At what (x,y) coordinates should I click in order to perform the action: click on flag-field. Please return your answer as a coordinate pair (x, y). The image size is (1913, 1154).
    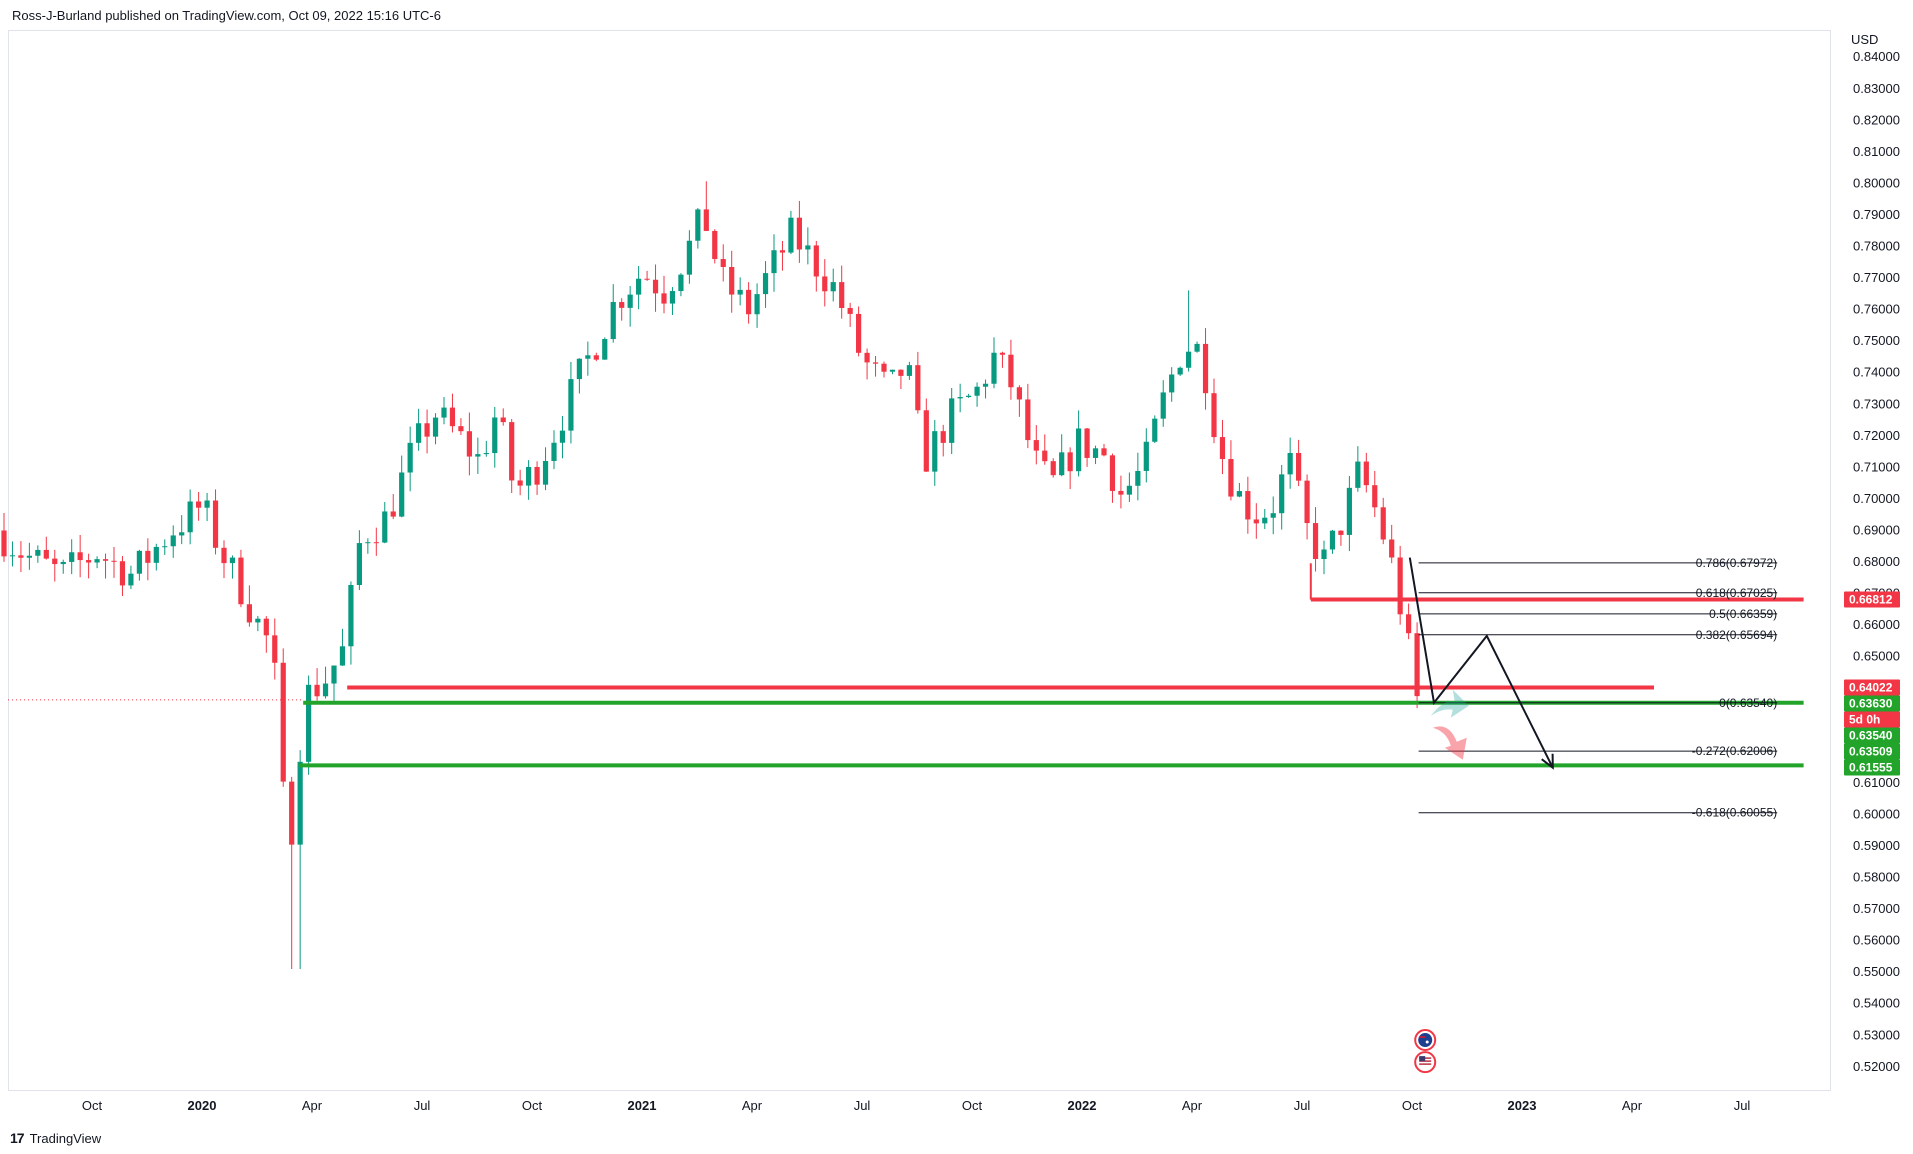
    Looking at the image, I should click on (1425, 1040).